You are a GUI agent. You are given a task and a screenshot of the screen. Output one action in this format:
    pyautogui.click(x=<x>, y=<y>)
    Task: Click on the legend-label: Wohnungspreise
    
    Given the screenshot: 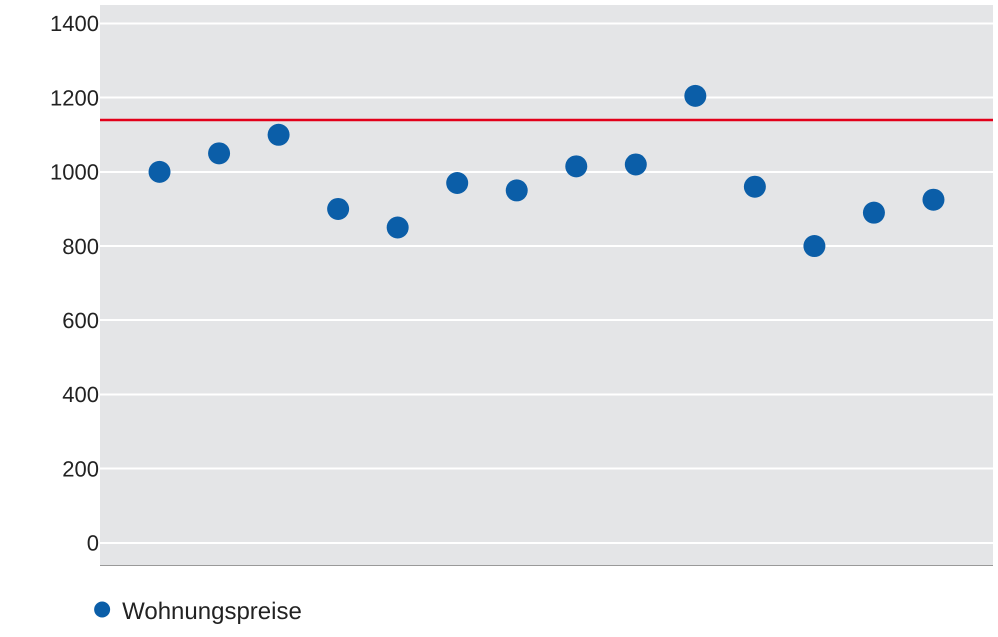 What is the action you would take?
    pyautogui.click(x=212, y=611)
    